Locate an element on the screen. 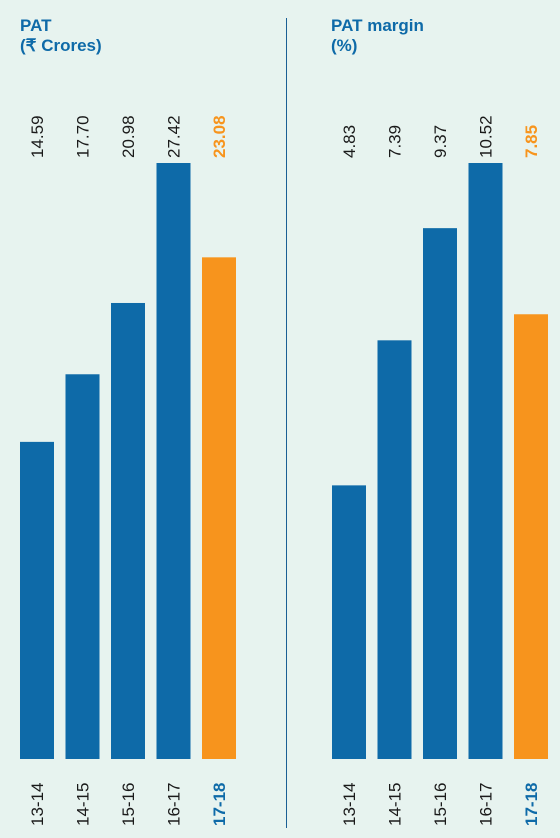  pat-subtitle: (₹ Crores) is located at coordinates (61, 45).